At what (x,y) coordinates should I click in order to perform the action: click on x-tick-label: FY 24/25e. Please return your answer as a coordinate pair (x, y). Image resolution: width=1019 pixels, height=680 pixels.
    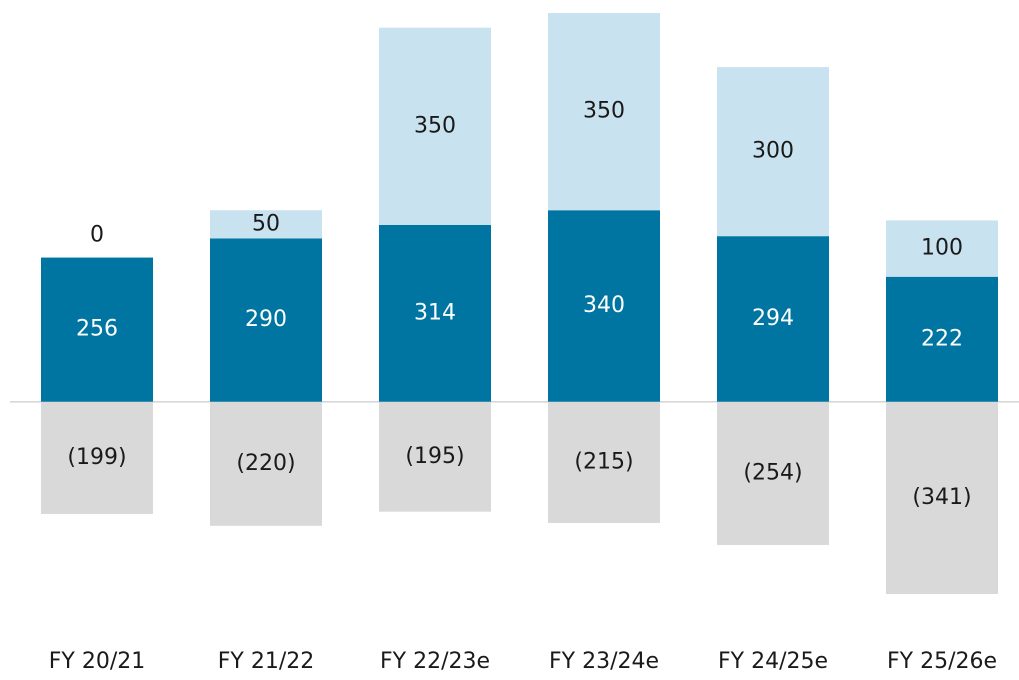
    Looking at the image, I should click on (773, 661).